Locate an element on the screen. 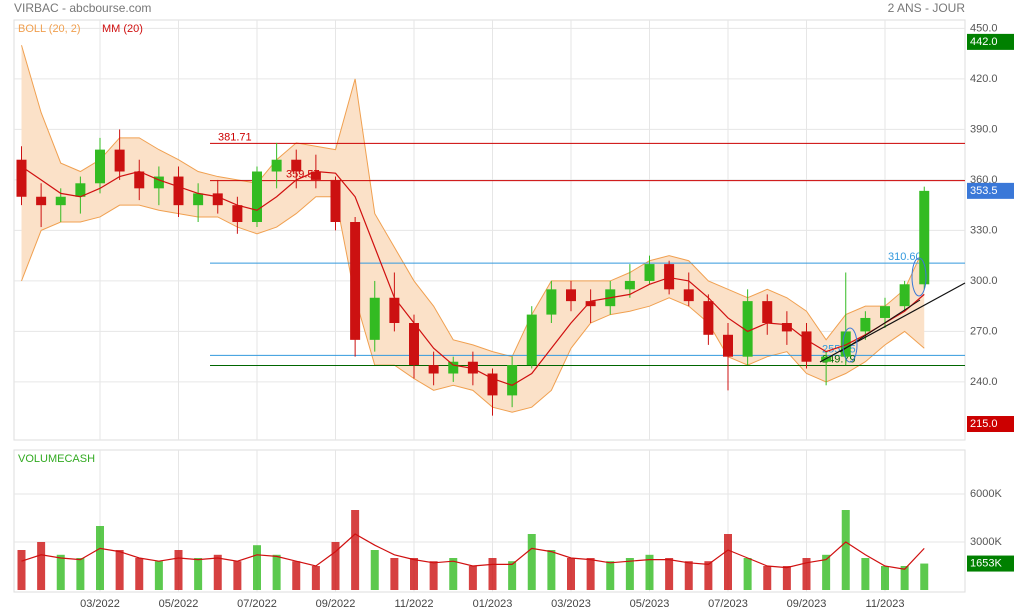  x-tick-label: 05/2022 is located at coordinates (179, 604).